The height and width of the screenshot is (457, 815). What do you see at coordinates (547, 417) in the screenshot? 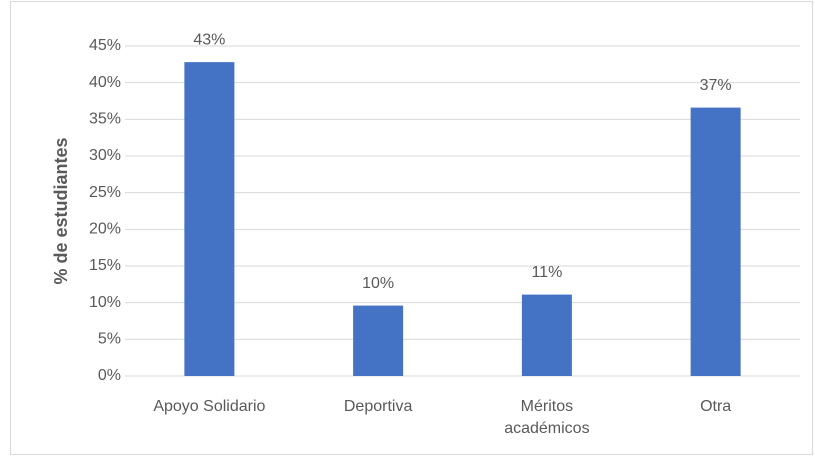
I see `x-tick-label: Méritos académicos` at bounding box center [547, 417].